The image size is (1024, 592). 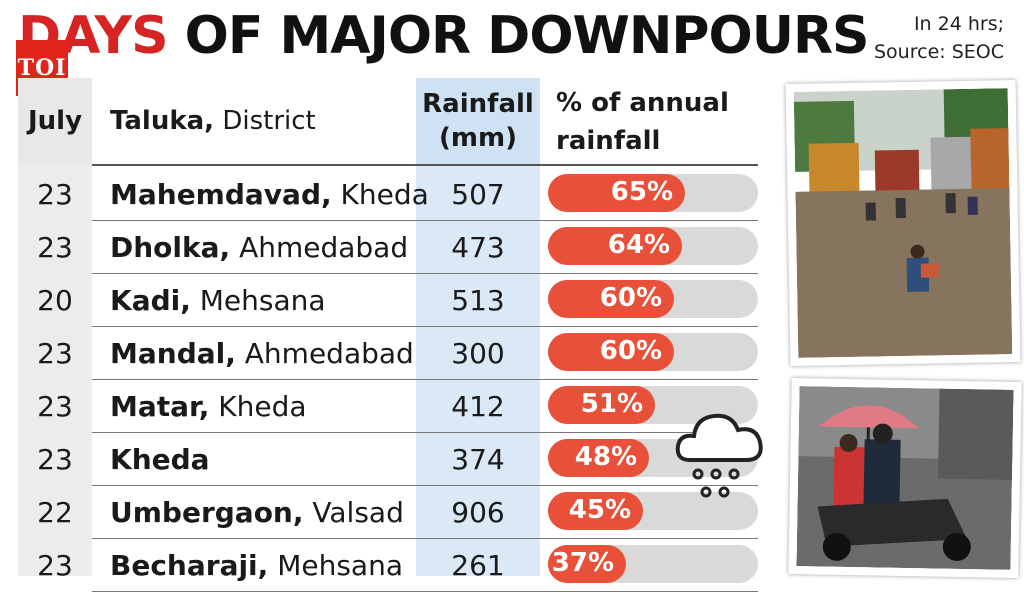 I want to click on percent-bar: 64%, so click(x=615, y=246).